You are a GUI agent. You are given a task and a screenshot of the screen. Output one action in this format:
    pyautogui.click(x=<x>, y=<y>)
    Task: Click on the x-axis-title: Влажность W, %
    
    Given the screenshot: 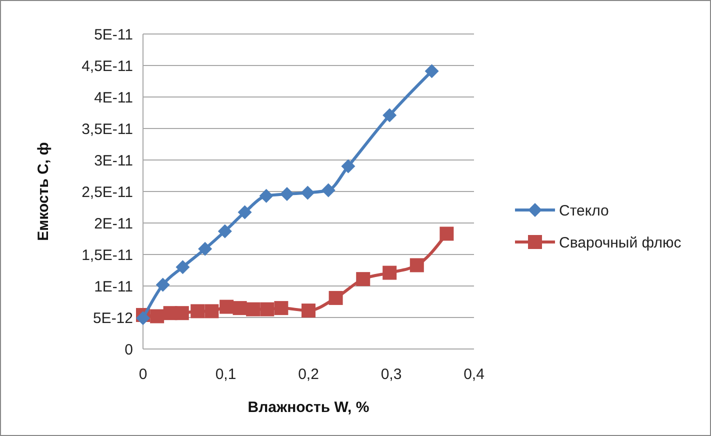 What is the action you would take?
    pyautogui.click(x=309, y=407)
    